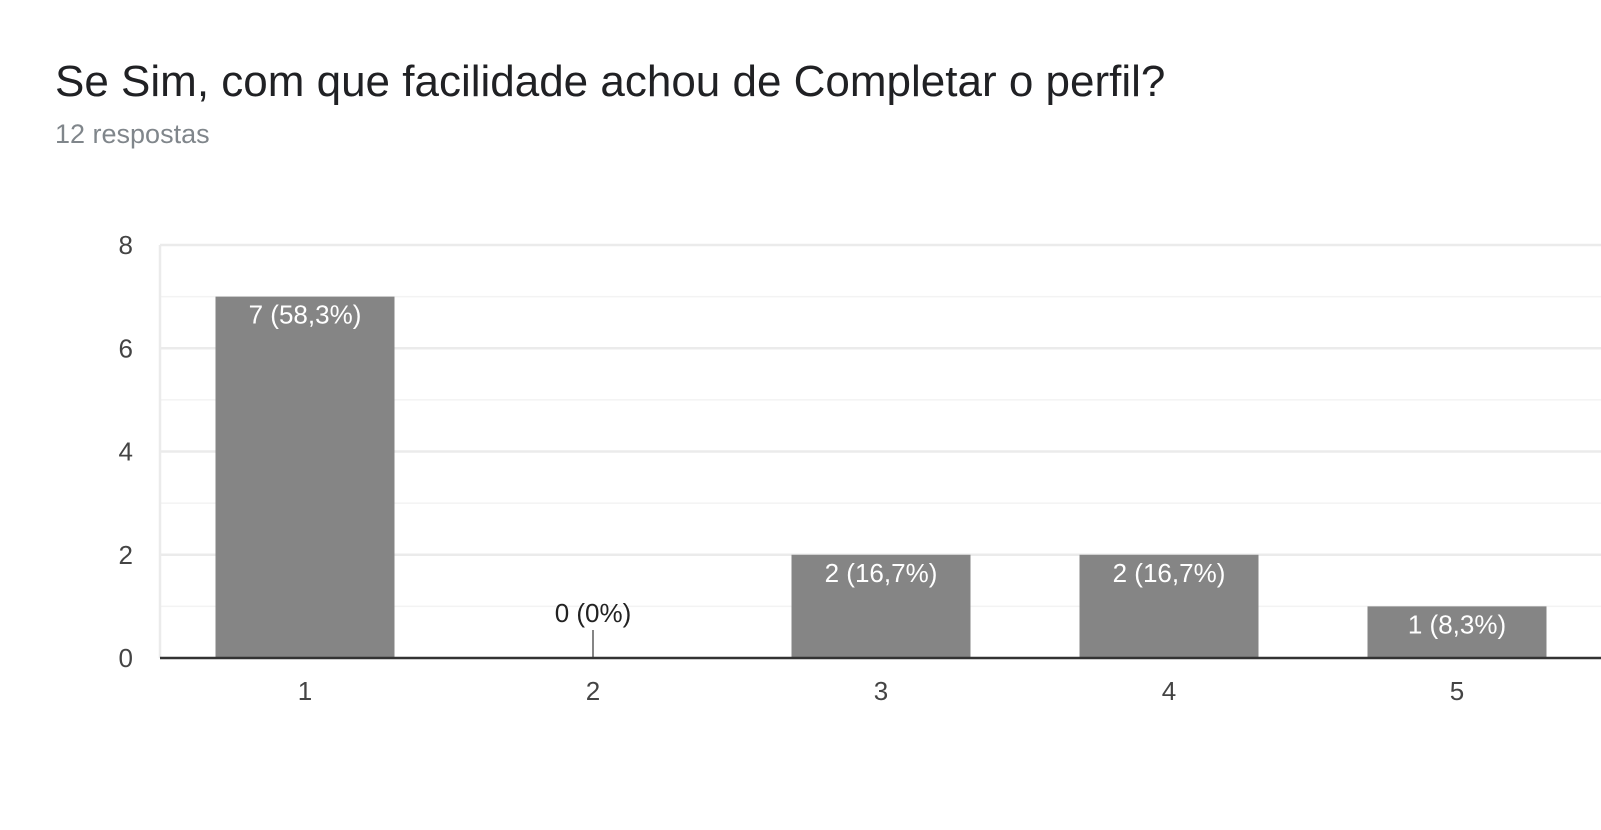 Image resolution: width=1601 pixels, height=830 pixels. What do you see at coordinates (126, 348) in the screenshot?
I see `y-tick-label: 6` at bounding box center [126, 348].